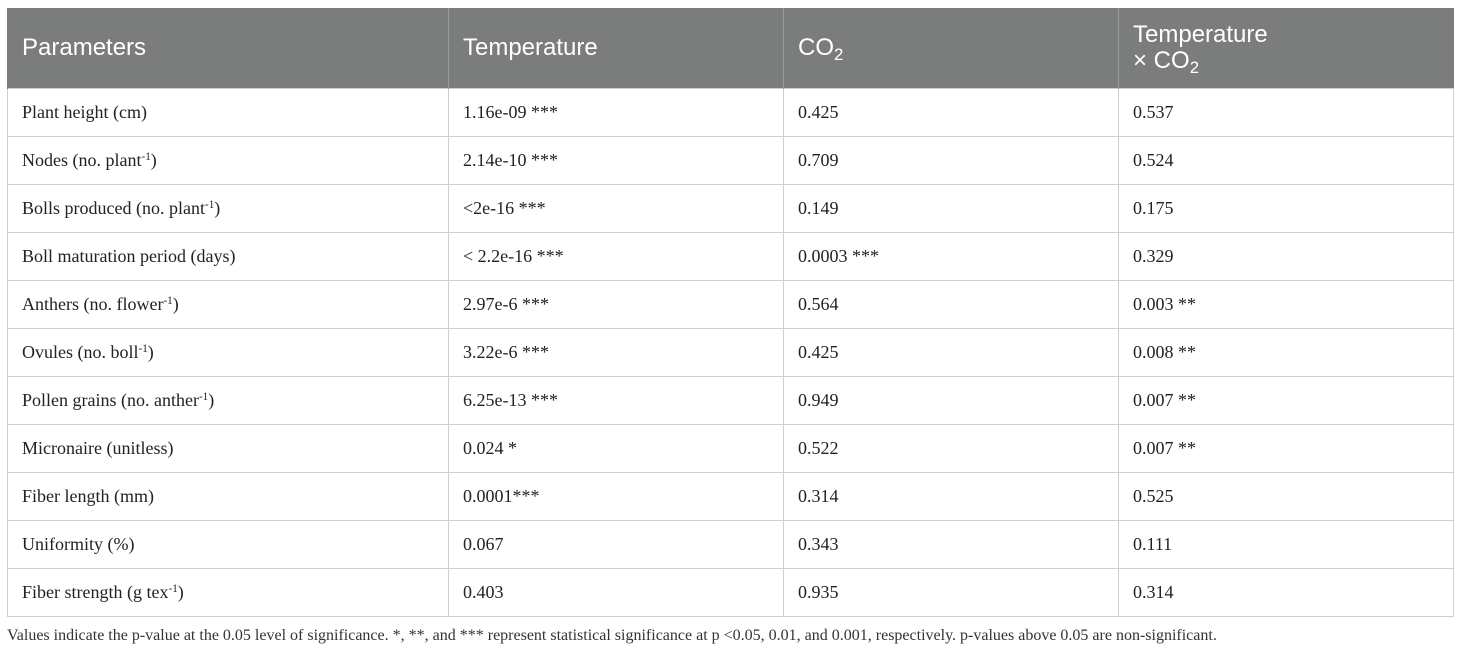  Describe the element at coordinates (228, 160) in the screenshot. I see `row-parameter-cell: Nodes (no. plant-1)` at that location.